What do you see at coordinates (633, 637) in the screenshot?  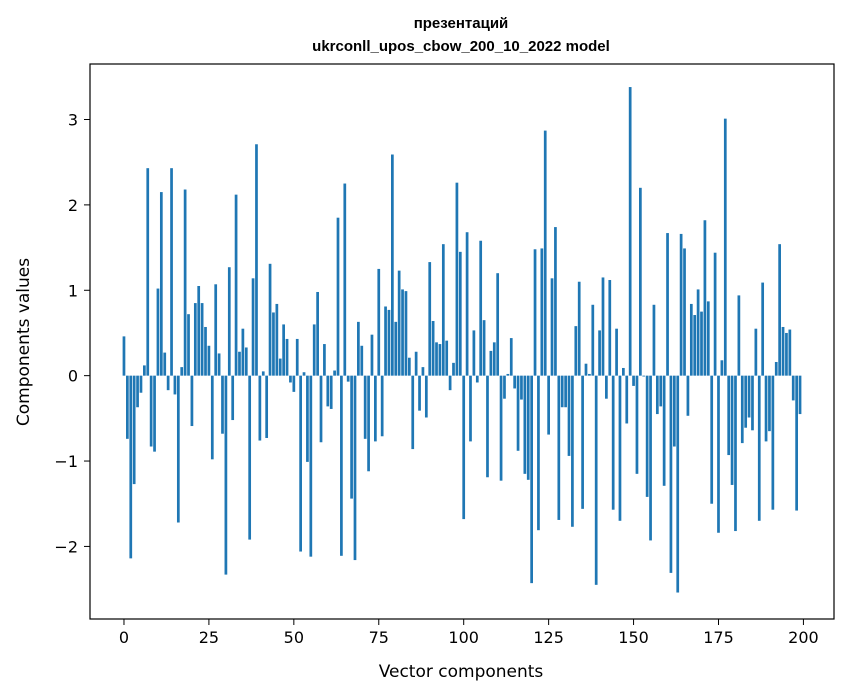 I see `x-tick-label: 150` at bounding box center [633, 637].